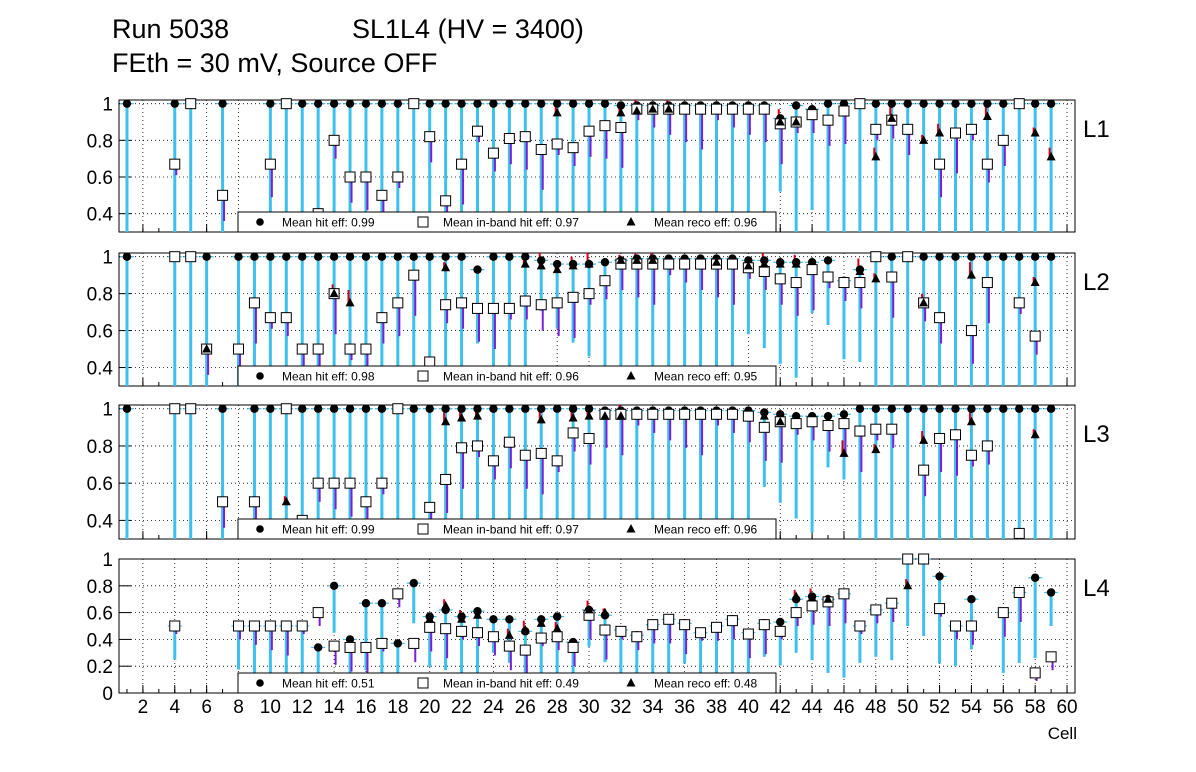  I want to click on x-tick-label: 50, so click(907, 707).